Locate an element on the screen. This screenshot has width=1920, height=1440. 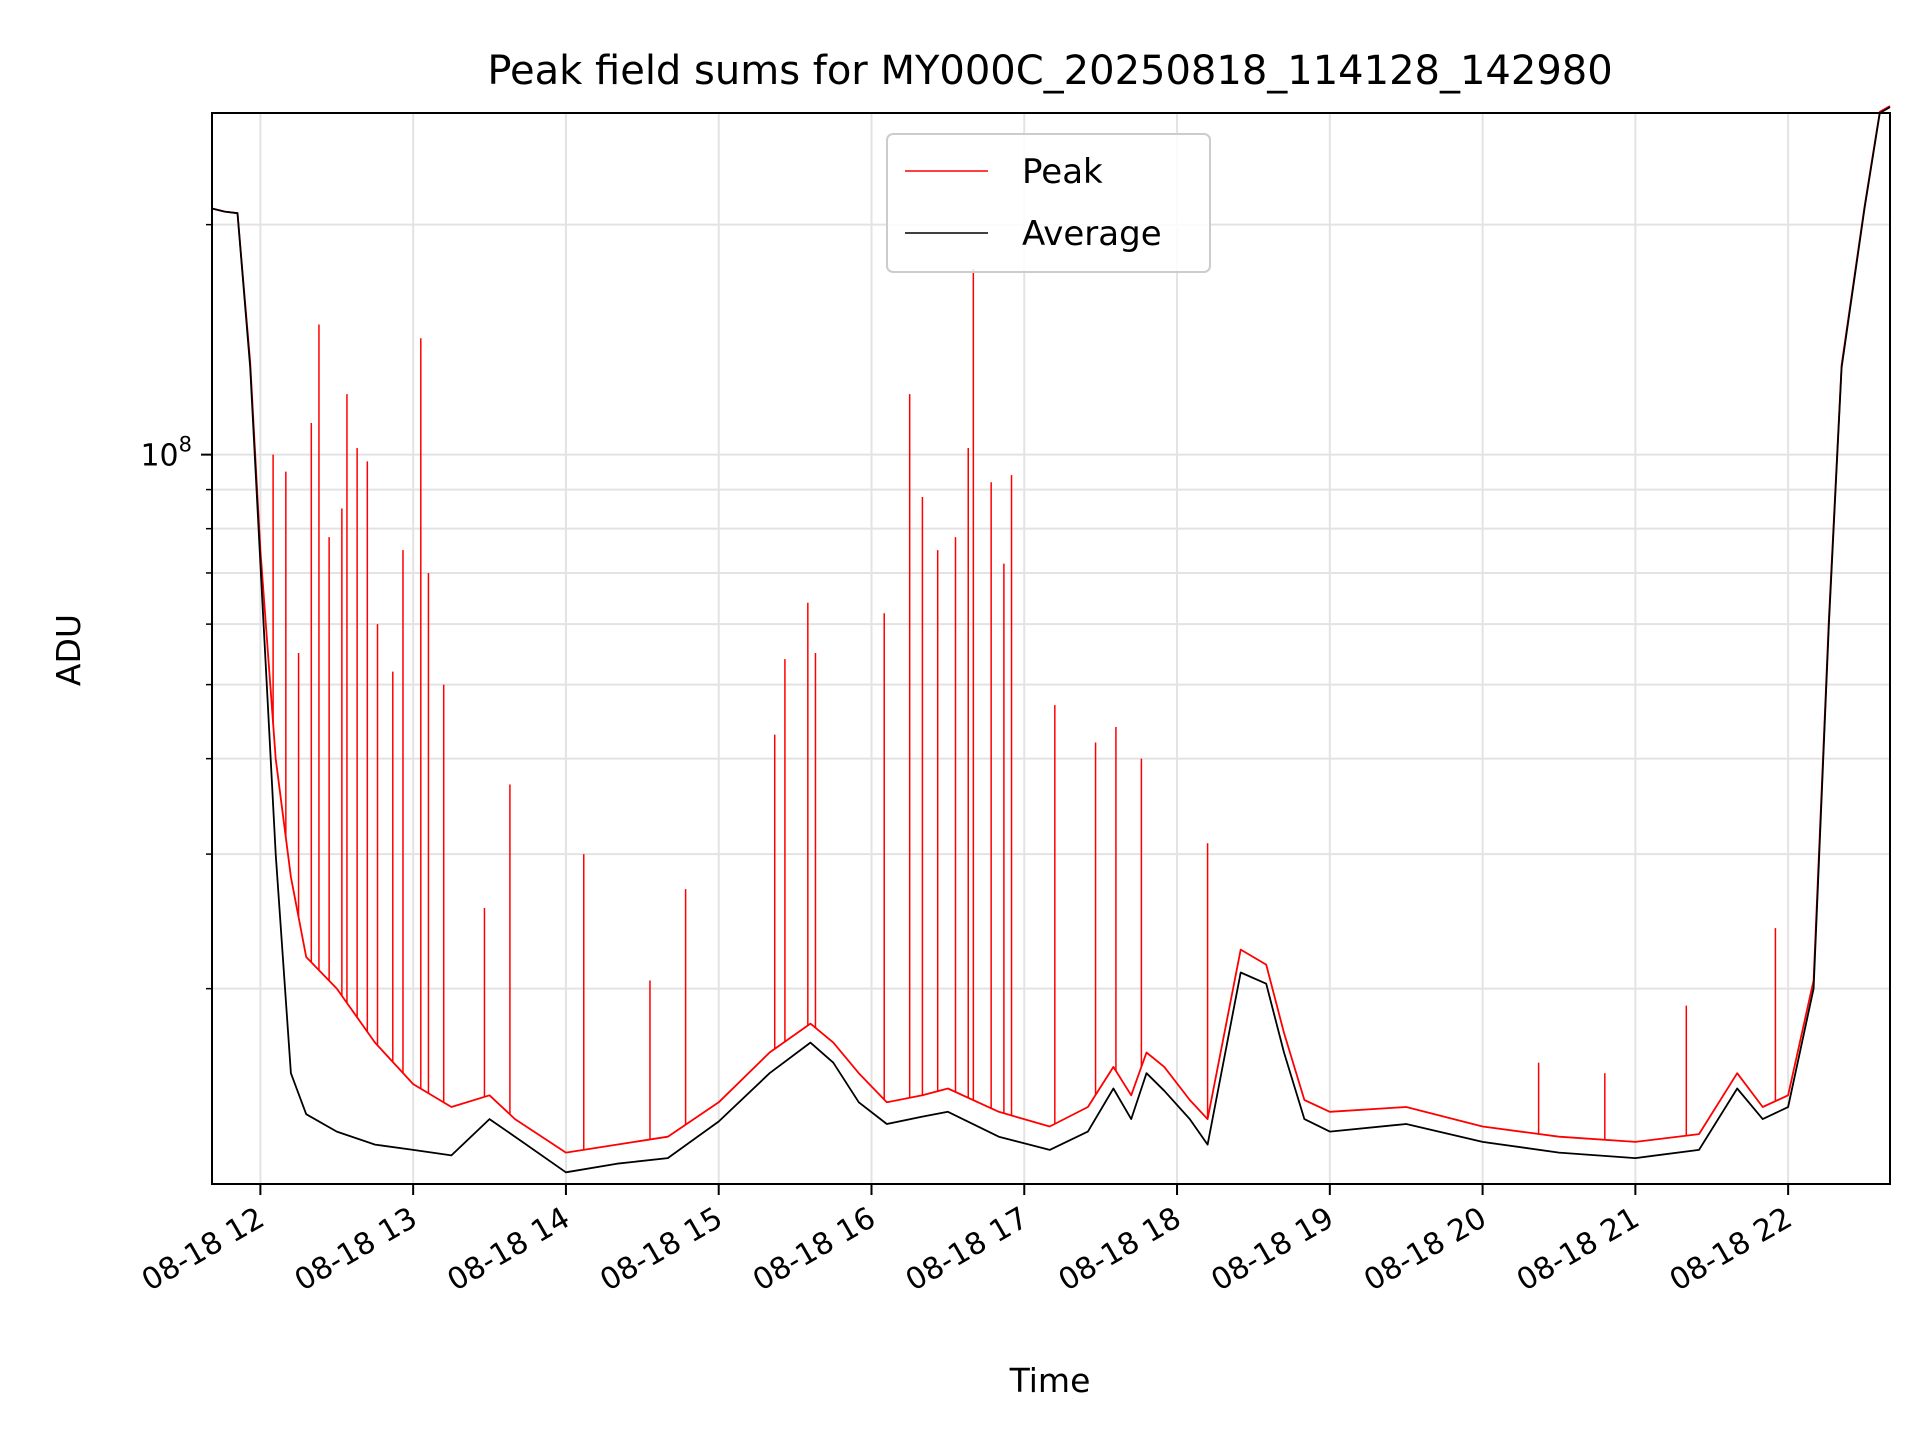
y-tick-label: 108 is located at coordinates (166, 453).